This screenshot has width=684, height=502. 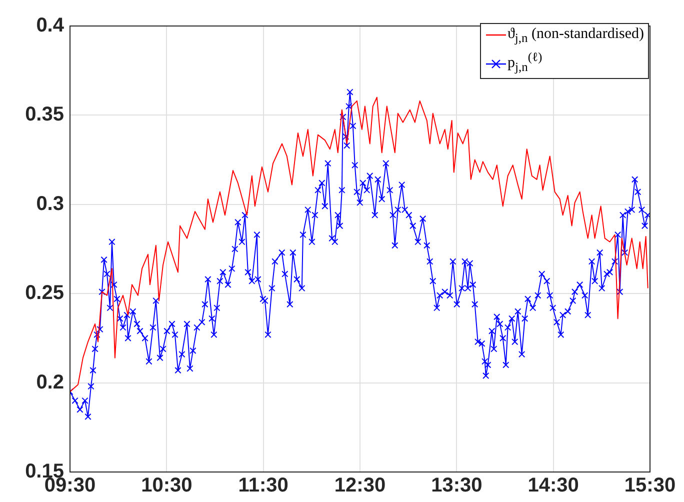 I want to click on x-tick-label: 13:30, so click(x=456, y=485).